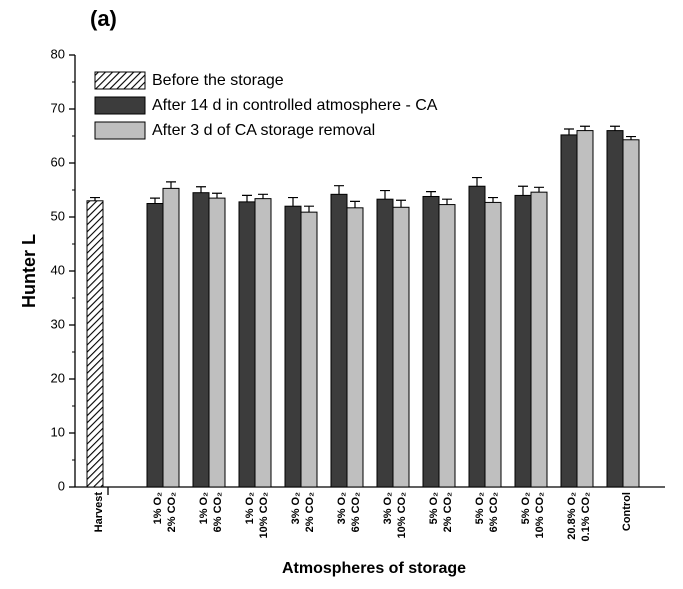 This screenshot has width=683, height=589. I want to click on y-tick-label: 60, so click(58, 161).